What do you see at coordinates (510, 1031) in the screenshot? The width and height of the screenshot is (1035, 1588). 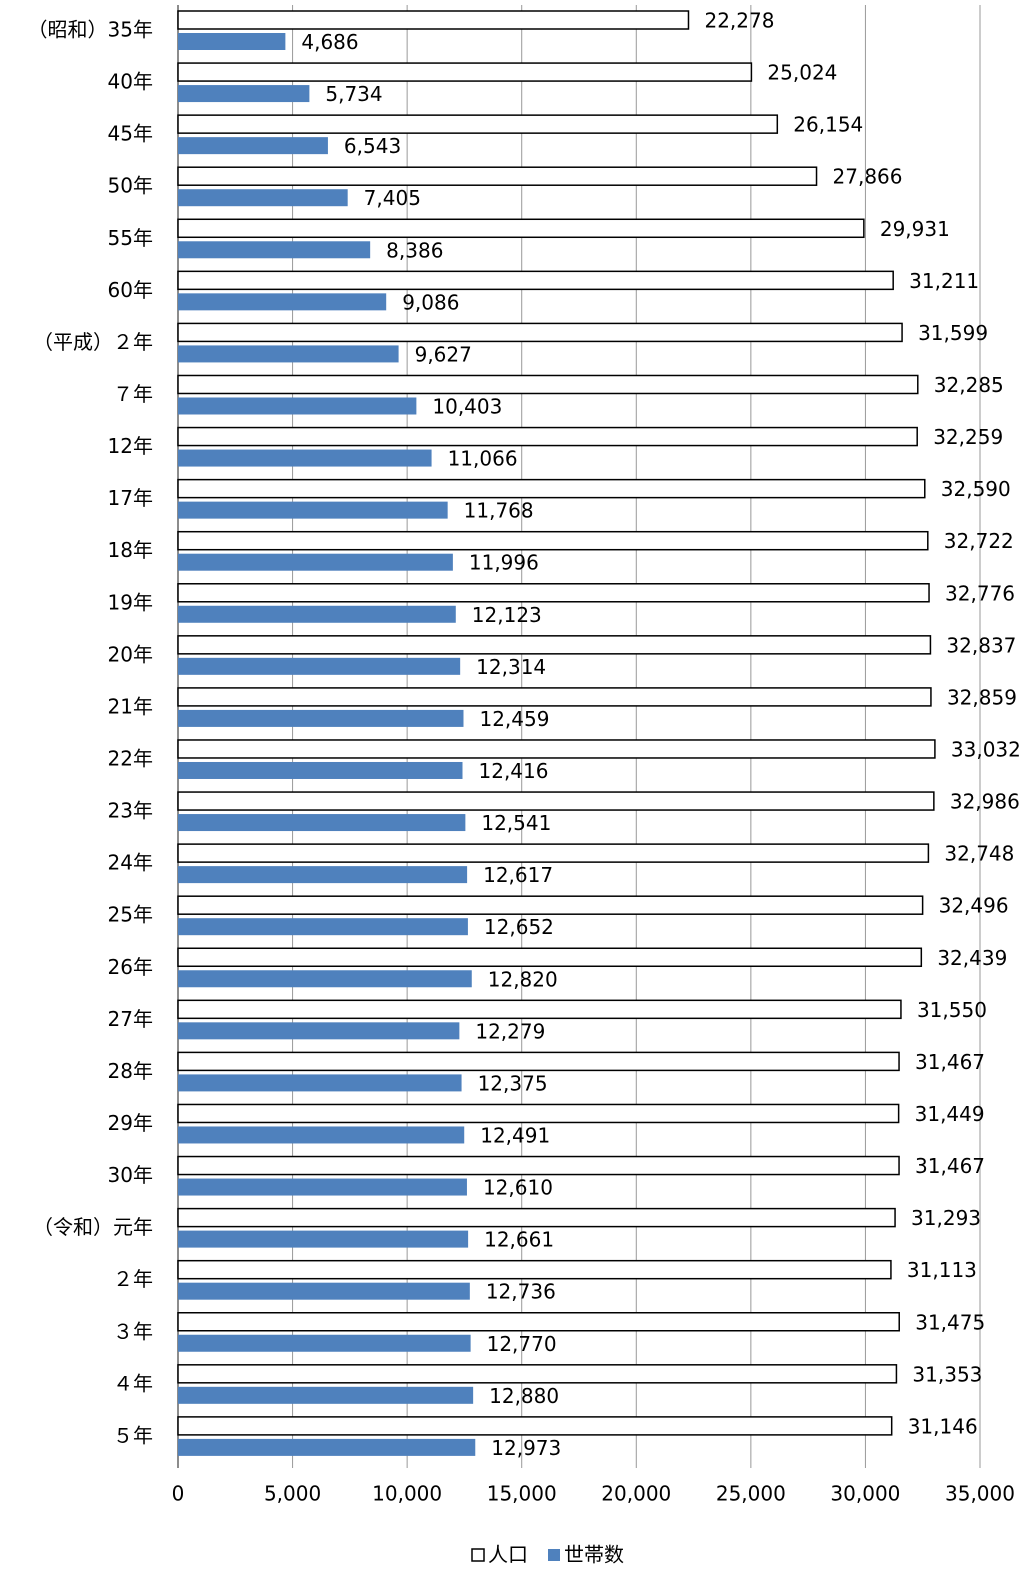 I see `data-label: 12,279` at bounding box center [510, 1031].